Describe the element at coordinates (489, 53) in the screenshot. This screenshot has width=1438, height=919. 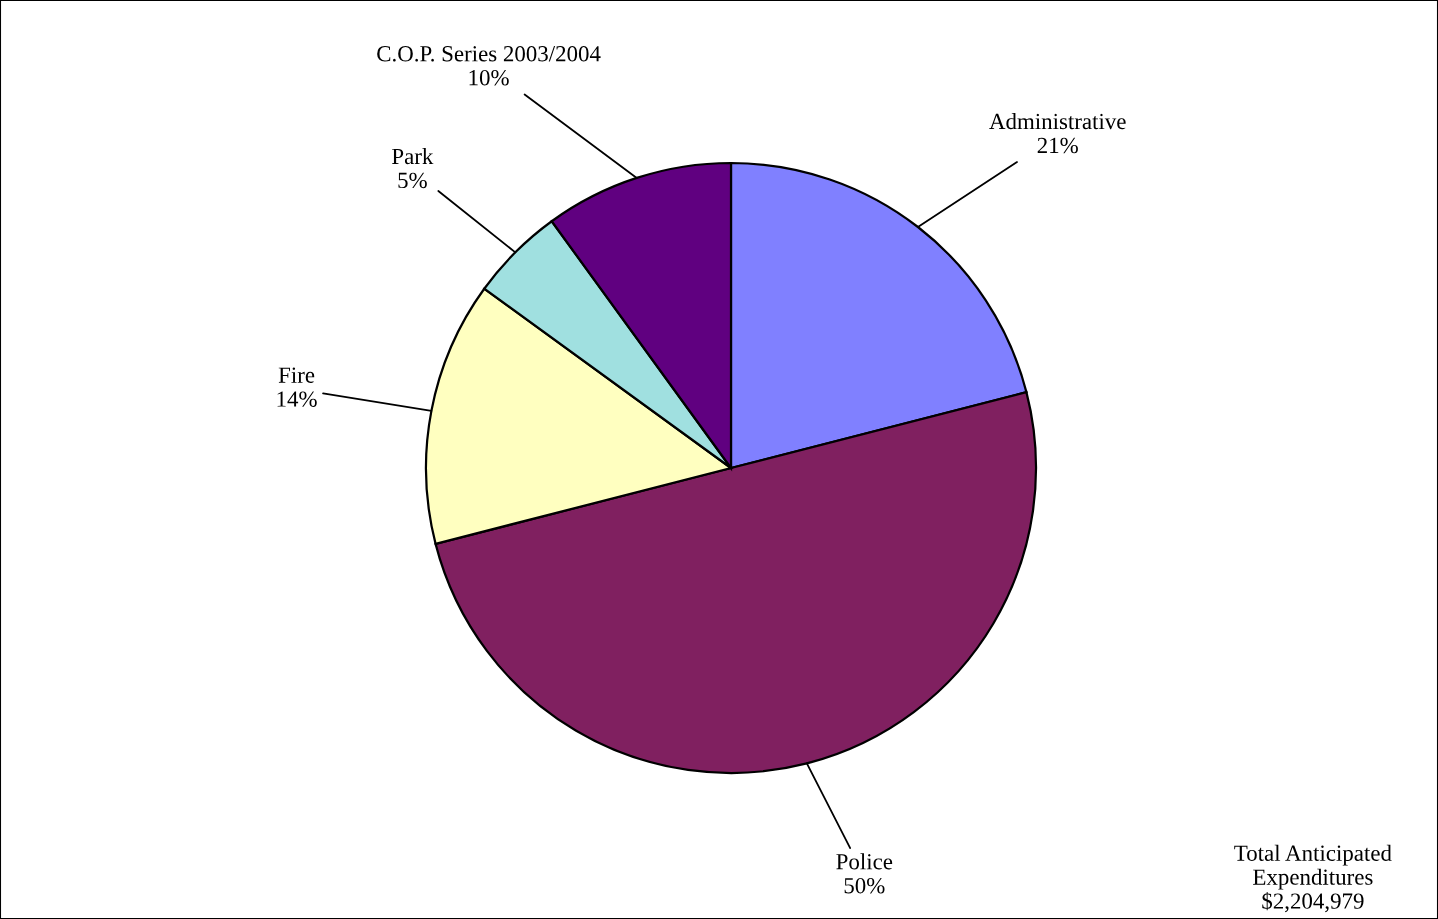
I see `slice-label: C.O.P. Series 2003/2004` at that location.